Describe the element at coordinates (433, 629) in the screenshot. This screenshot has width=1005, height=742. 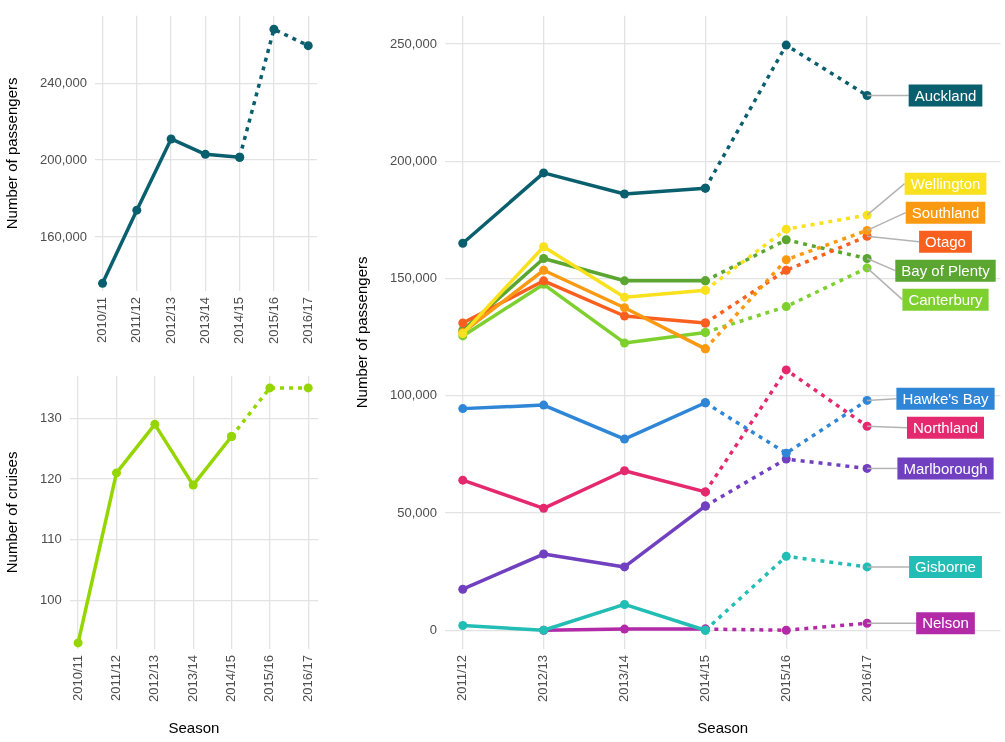
I see `y-tick-label: 0` at that location.